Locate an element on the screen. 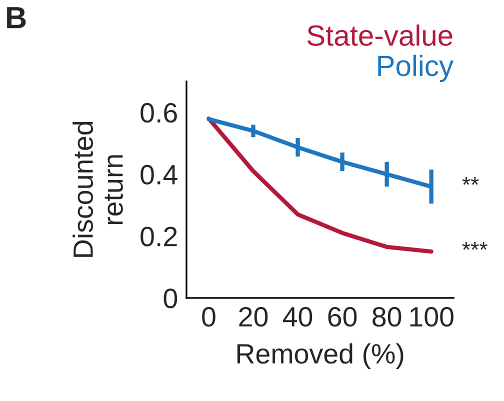 Image resolution: width=504 pixels, height=401 pixels. x-axis-title: Removed (%) is located at coordinates (320, 356).